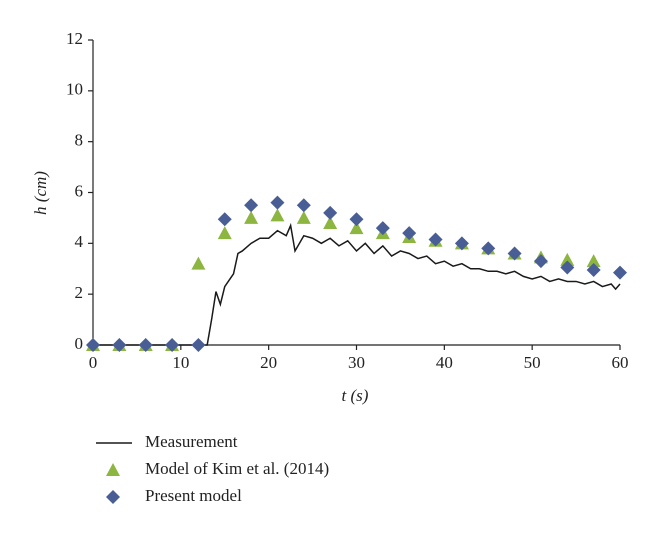 This screenshot has height=539, width=660. What do you see at coordinates (620, 362) in the screenshot?
I see `x-tick-label: 60` at bounding box center [620, 362].